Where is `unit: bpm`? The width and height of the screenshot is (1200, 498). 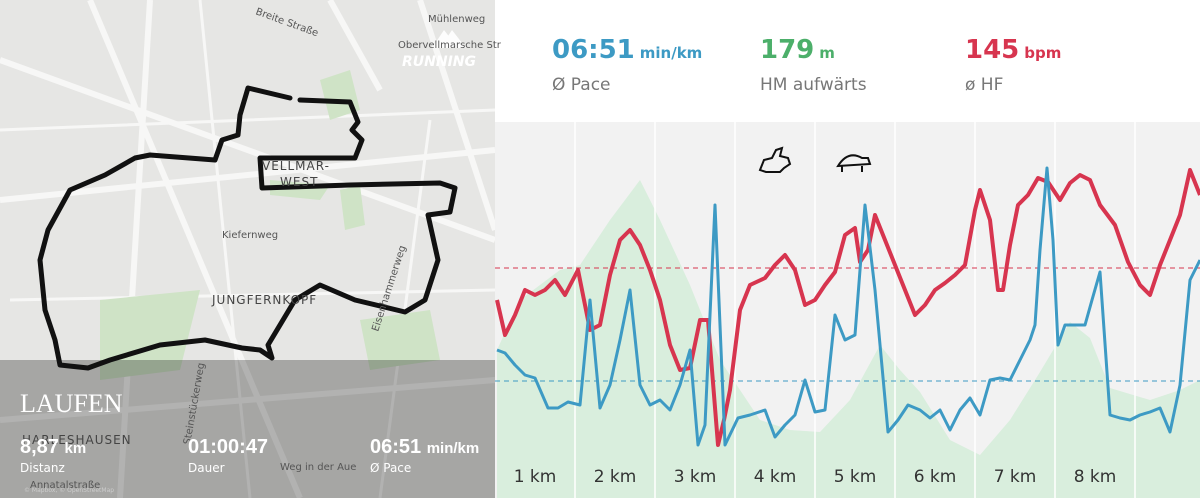
unit: bpm is located at coordinates (1042, 53).